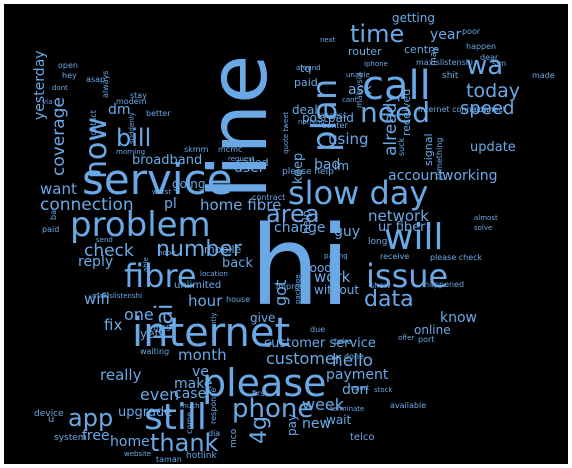 Image resolution: width=572 pixels, height=468 pixels. I want to click on word-change: change, so click(300, 228).